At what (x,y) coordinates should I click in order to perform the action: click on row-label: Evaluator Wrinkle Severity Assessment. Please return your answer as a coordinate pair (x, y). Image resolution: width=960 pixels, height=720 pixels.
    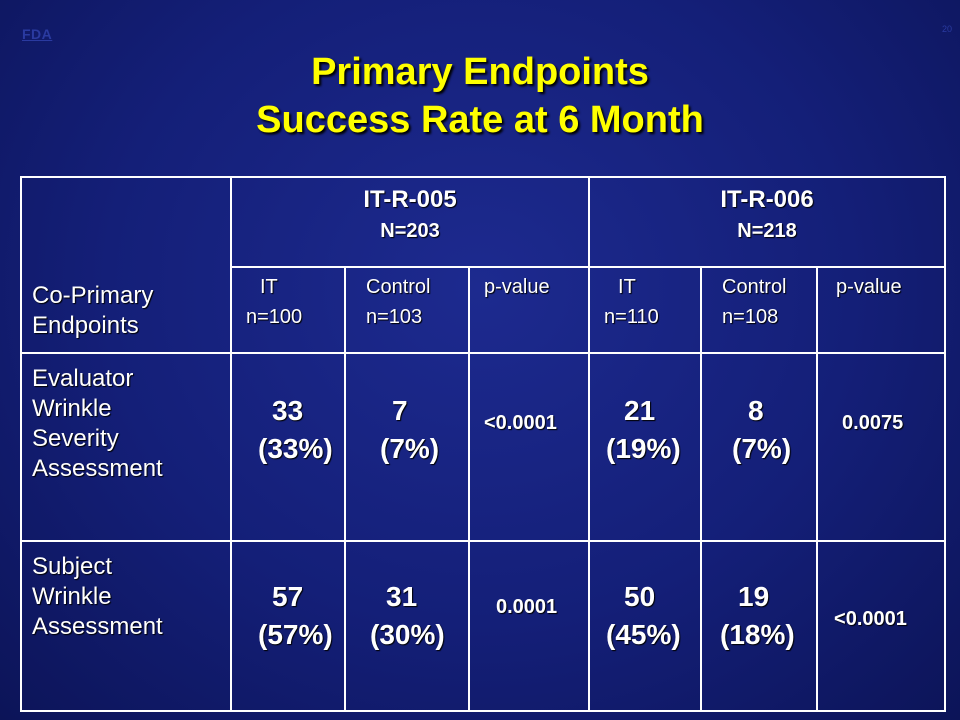
    Looking at the image, I should click on (126, 447).